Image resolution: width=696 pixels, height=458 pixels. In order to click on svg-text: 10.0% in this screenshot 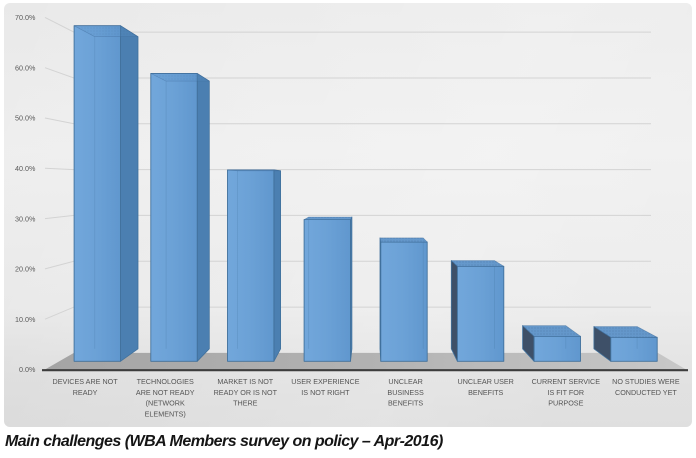, I will do `click(25, 319)`.